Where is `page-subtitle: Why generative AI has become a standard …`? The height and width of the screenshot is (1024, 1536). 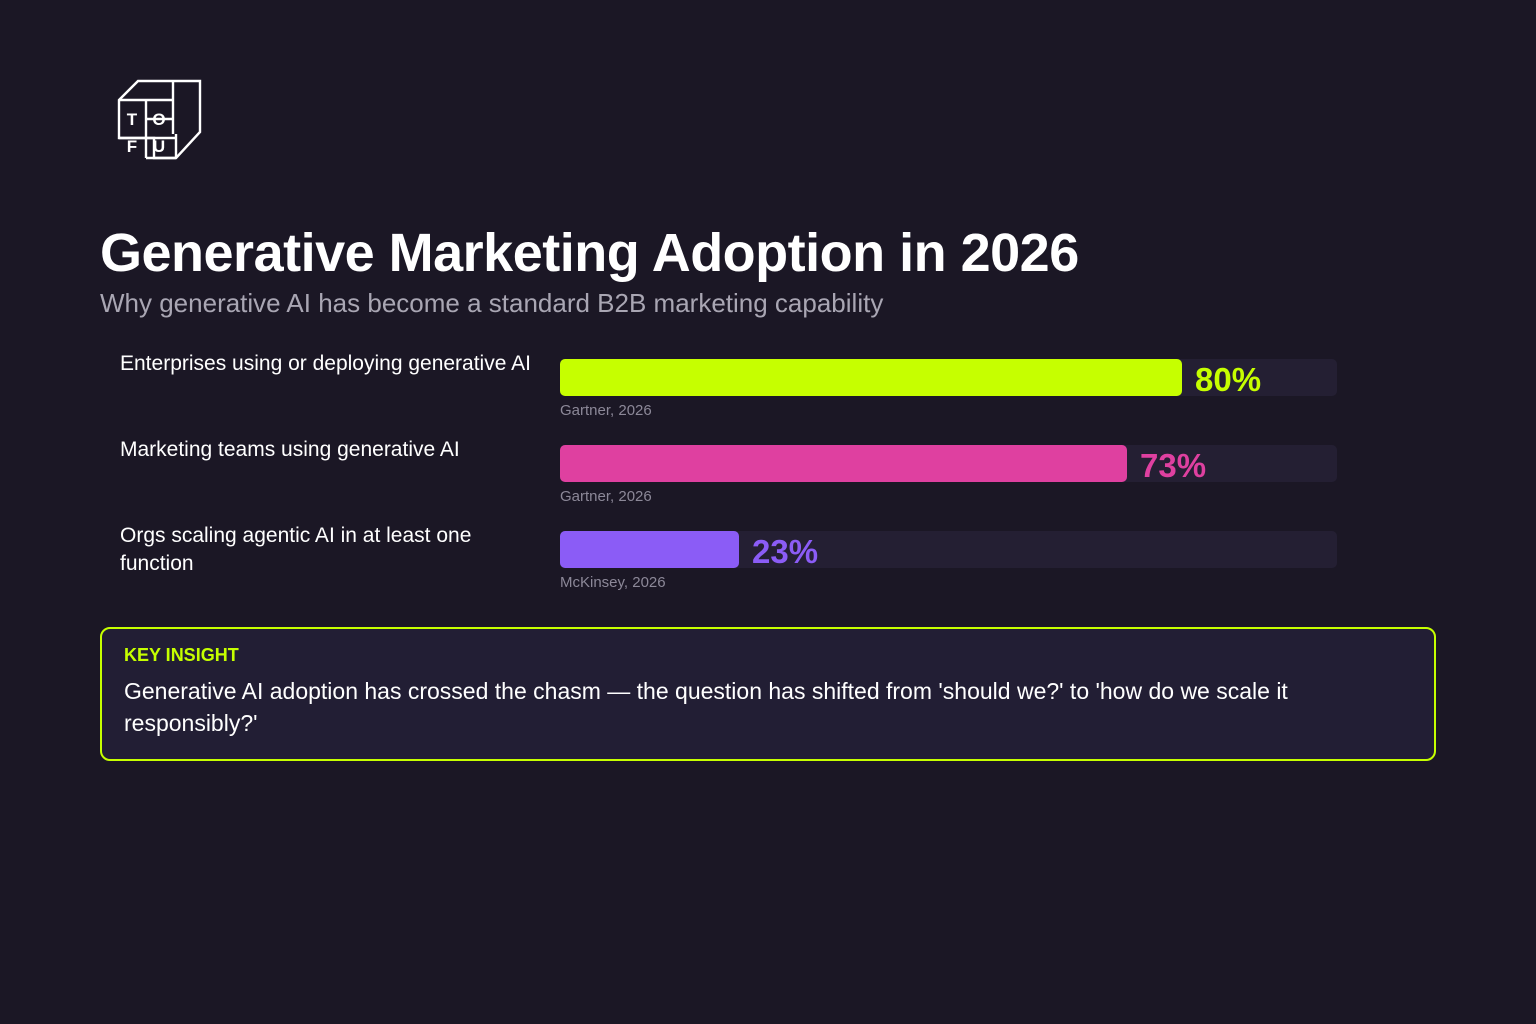 page-subtitle: Why generative AI has become a standard … is located at coordinates (492, 303).